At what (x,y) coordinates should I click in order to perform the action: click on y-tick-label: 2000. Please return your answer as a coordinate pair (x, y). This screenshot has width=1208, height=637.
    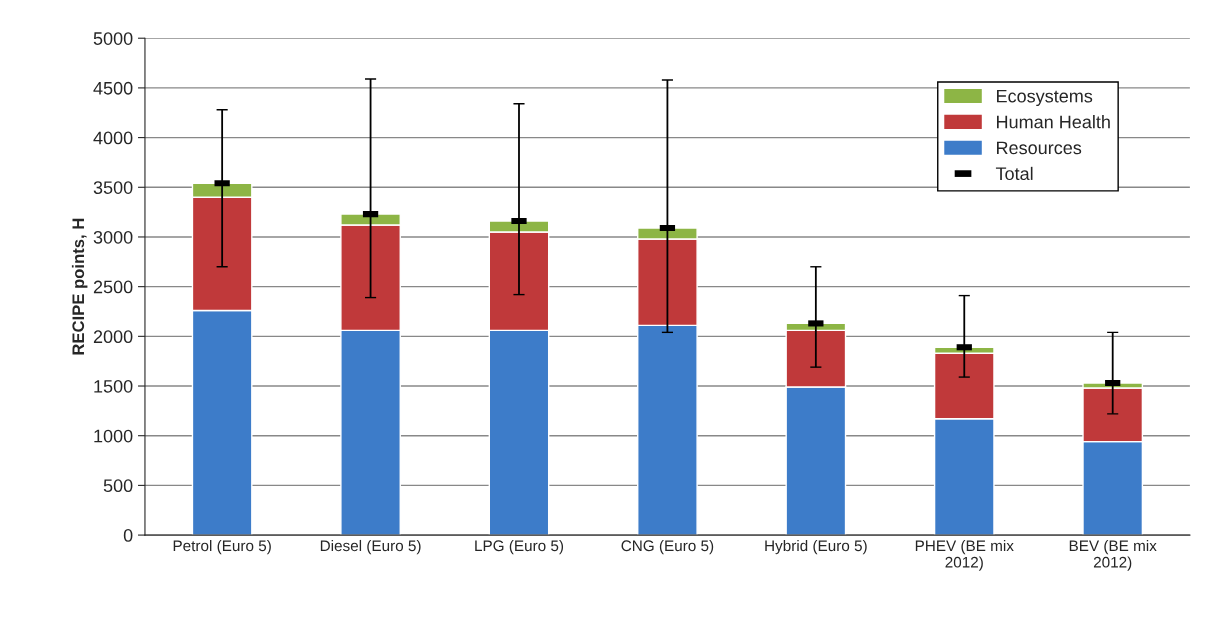
    Looking at the image, I should click on (113, 337).